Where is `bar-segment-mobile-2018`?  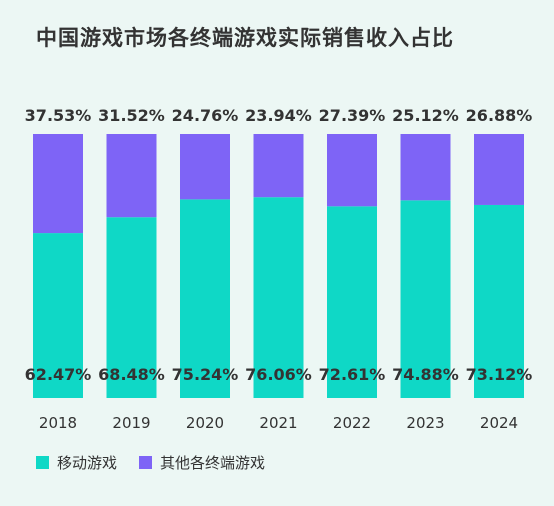
bar-segment-mobile-2018 is located at coordinates (58, 315).